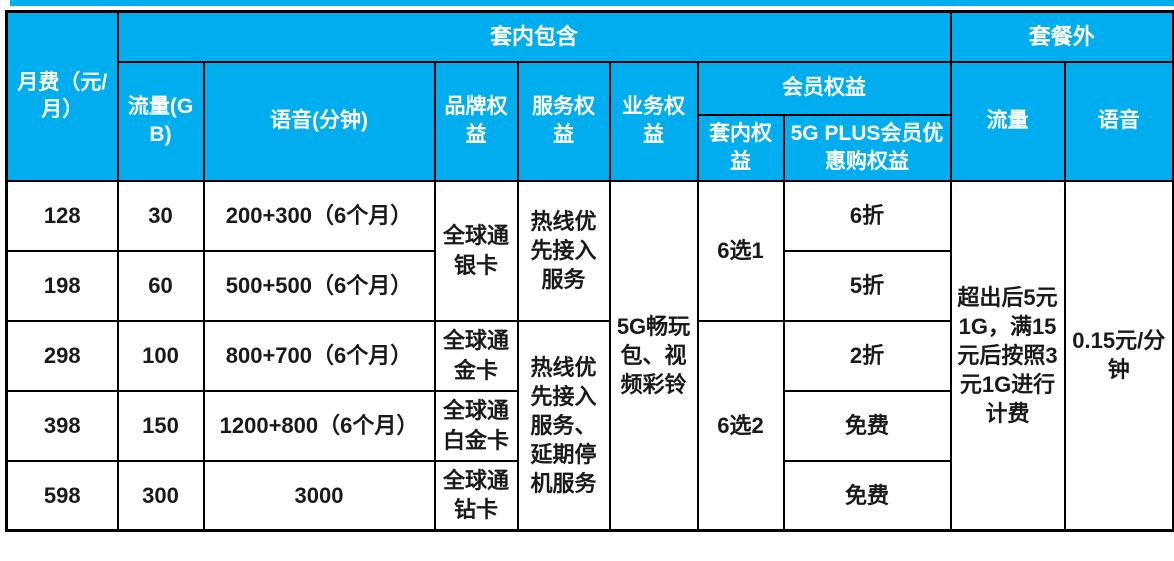  Describe the element at coordinates (319, 285) in the screenshot. I see `voice-cell: 500+500（6个月）` at that location.